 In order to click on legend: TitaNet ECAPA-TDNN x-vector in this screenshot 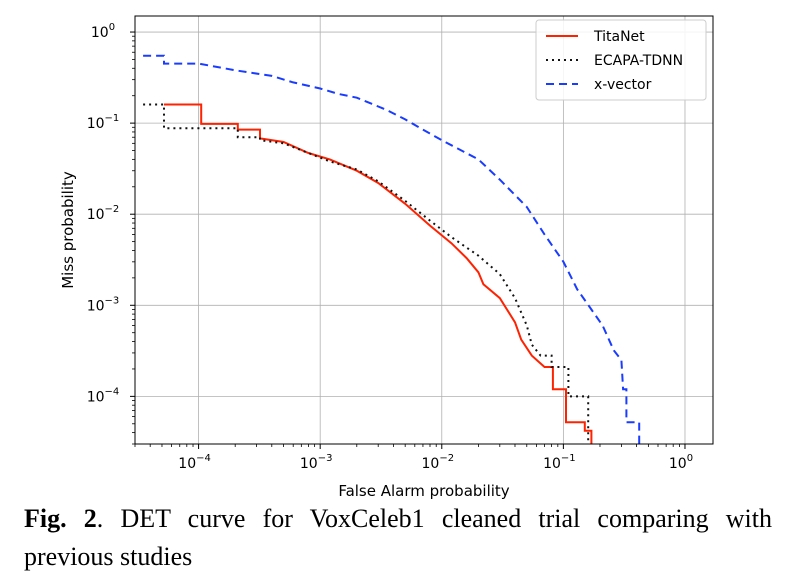, I will do `click(621, 60)`.